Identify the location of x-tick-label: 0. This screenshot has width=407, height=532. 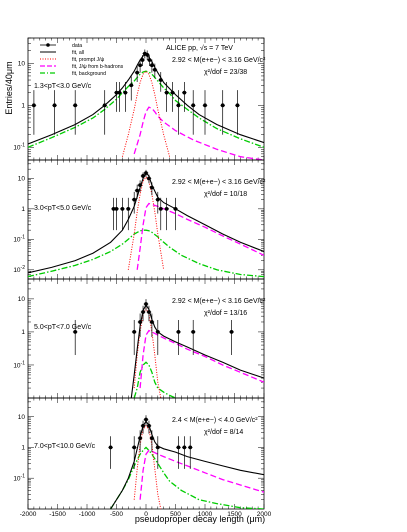
(146, 514).